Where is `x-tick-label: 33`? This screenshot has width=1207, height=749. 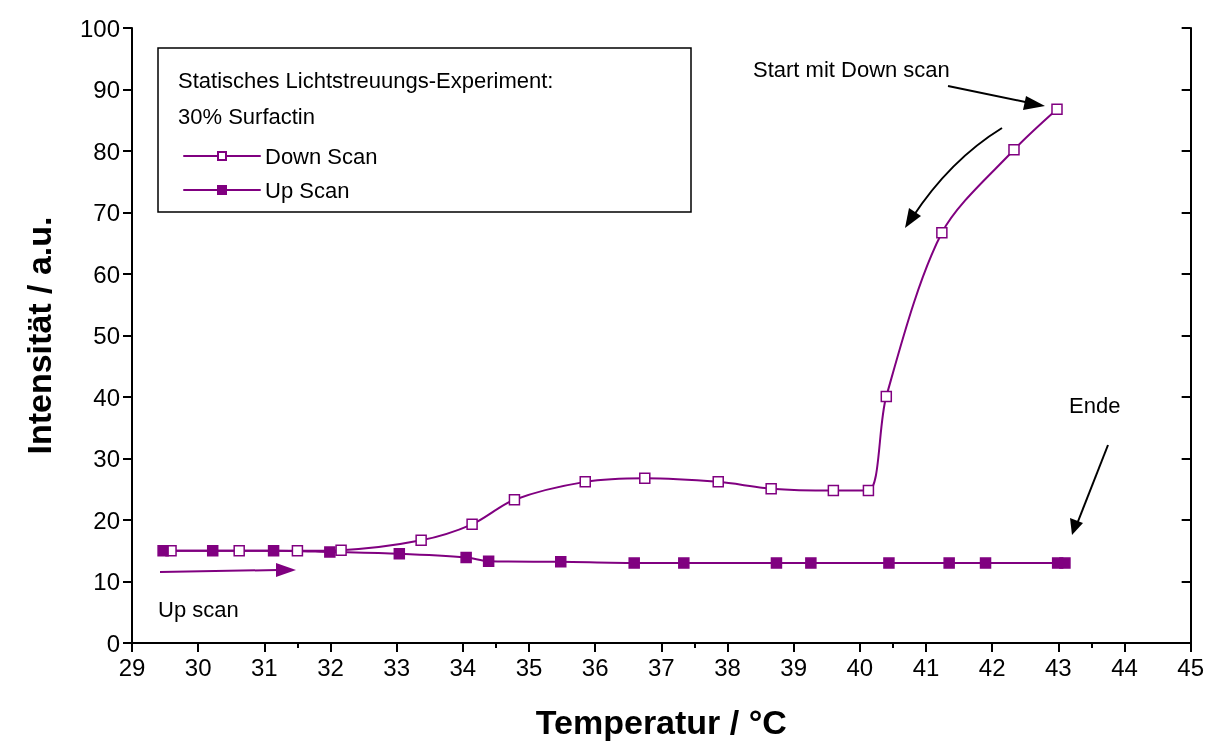 x-tick-label: 33 is located at coordinates (397, 667).